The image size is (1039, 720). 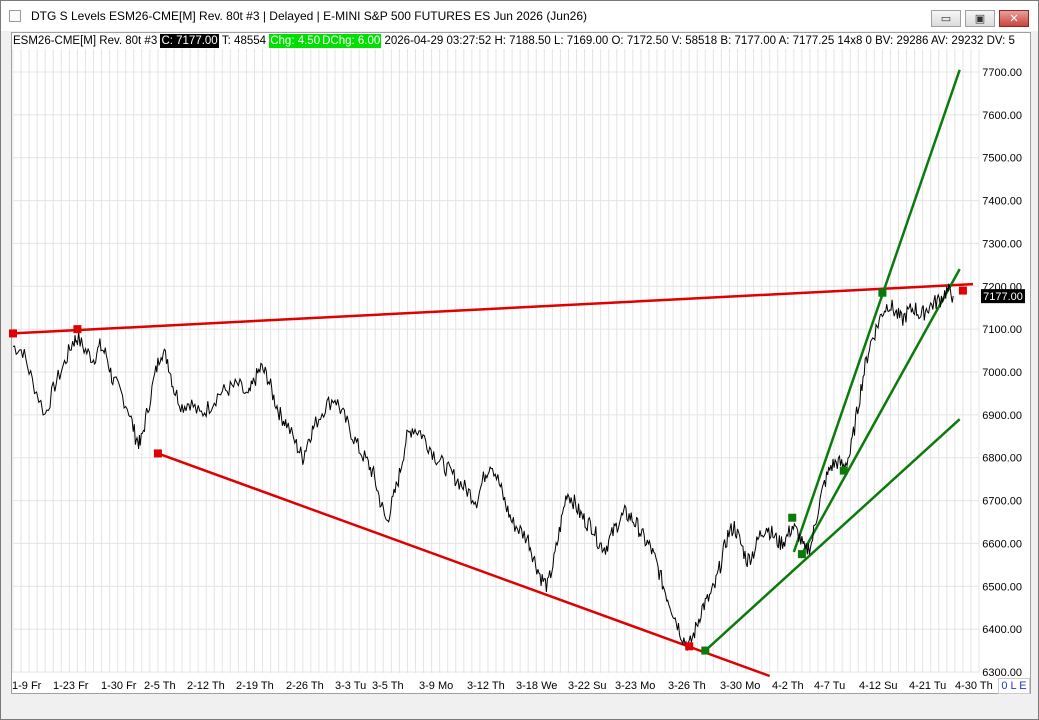 I want to click on ole-toggle: 0 L E, so click(x=1014, y=686).